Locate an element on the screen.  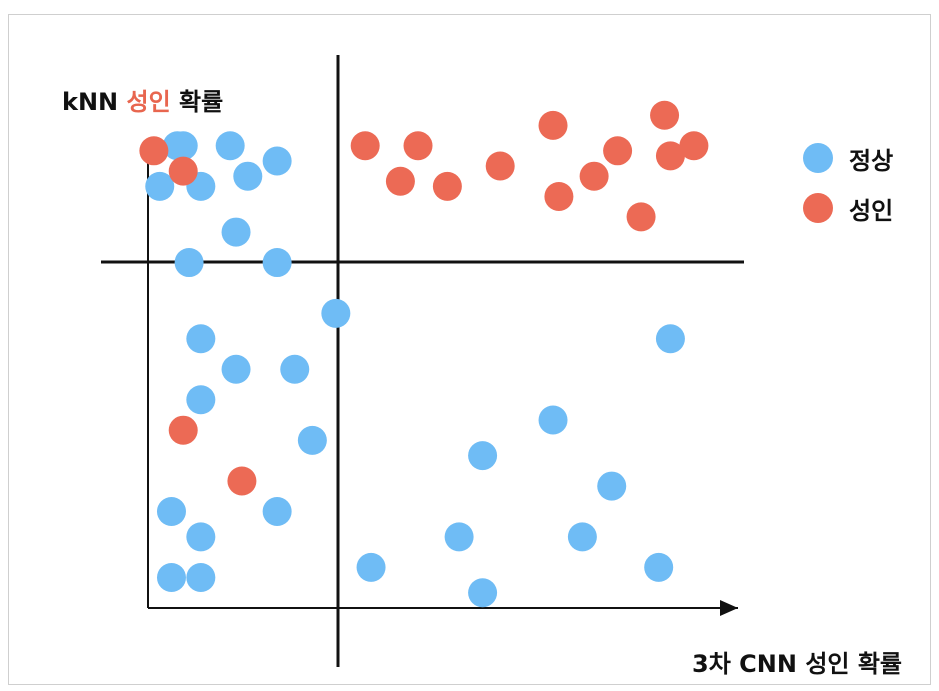
x-axis-label: 3차 CNN 성인 확률 is located at coordinates (797, 664).